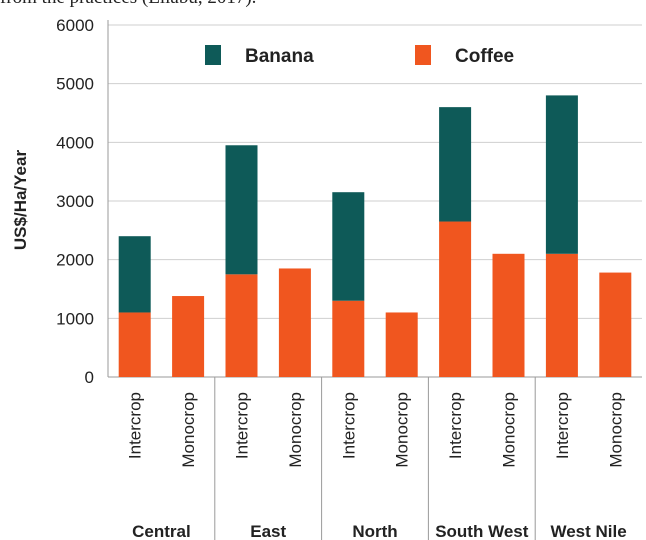  What do you see at coordinates (482, 531) in the screenshot?
I see `region-label: South West` at bounding box center [482, 531].